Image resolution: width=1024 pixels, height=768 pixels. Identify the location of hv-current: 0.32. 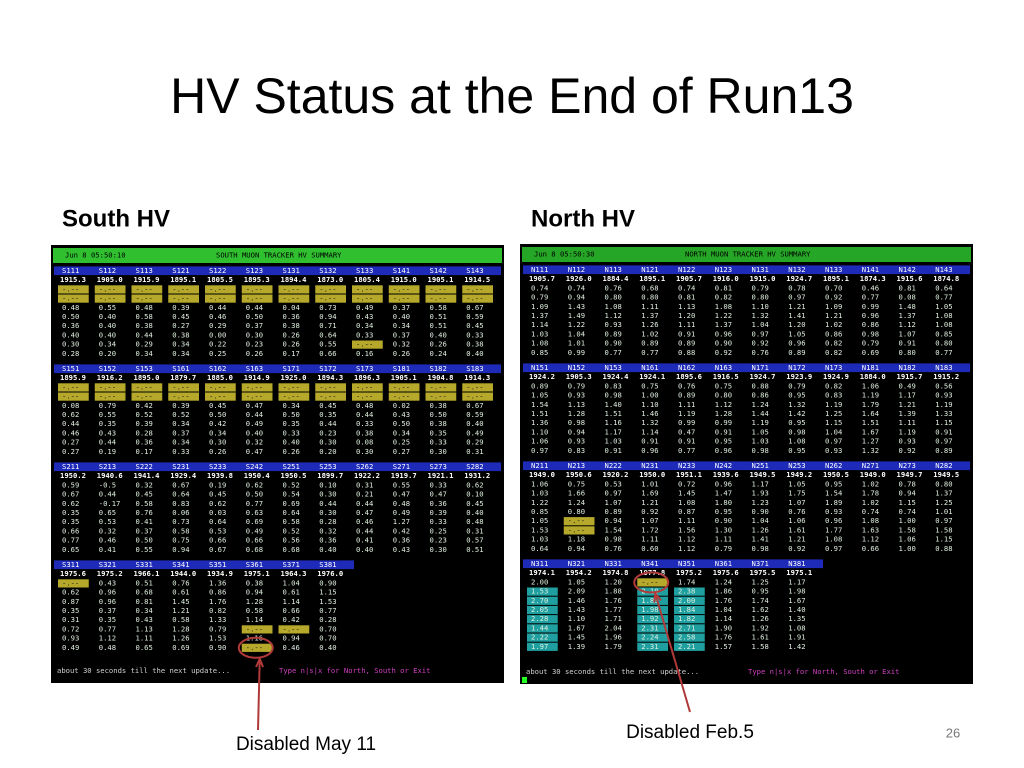
(254, 442).